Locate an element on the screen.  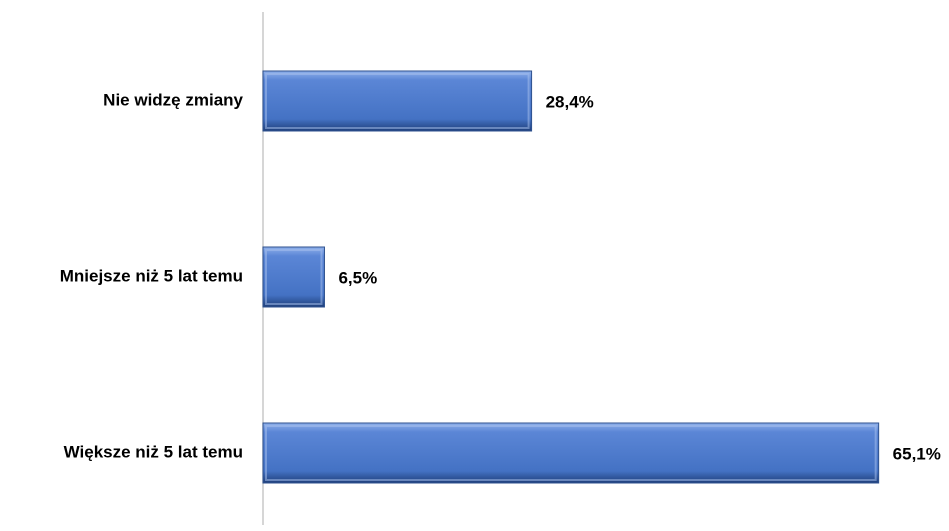
data-label: 28,4% is located at coordinates (570, 101).